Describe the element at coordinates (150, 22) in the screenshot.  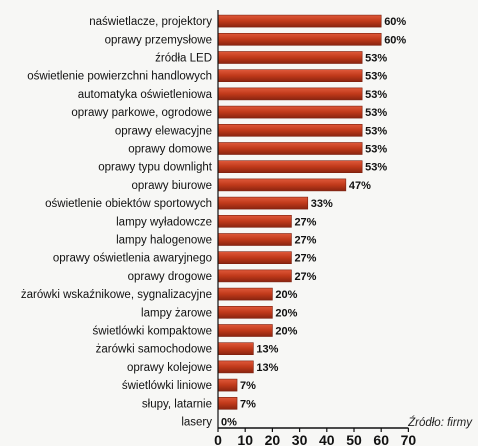
I see `category-label: naświetlacze, projektory` at that location.